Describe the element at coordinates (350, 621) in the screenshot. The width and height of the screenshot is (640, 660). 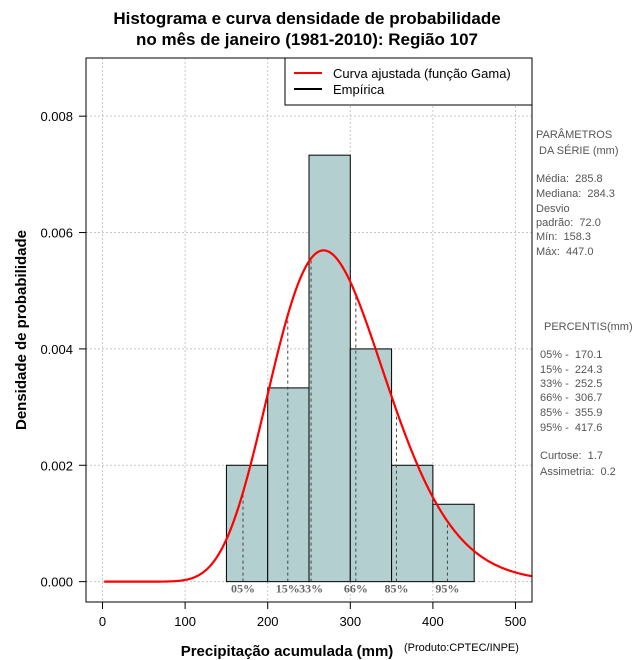
I see `x-tick-label-300: 300` at that location.